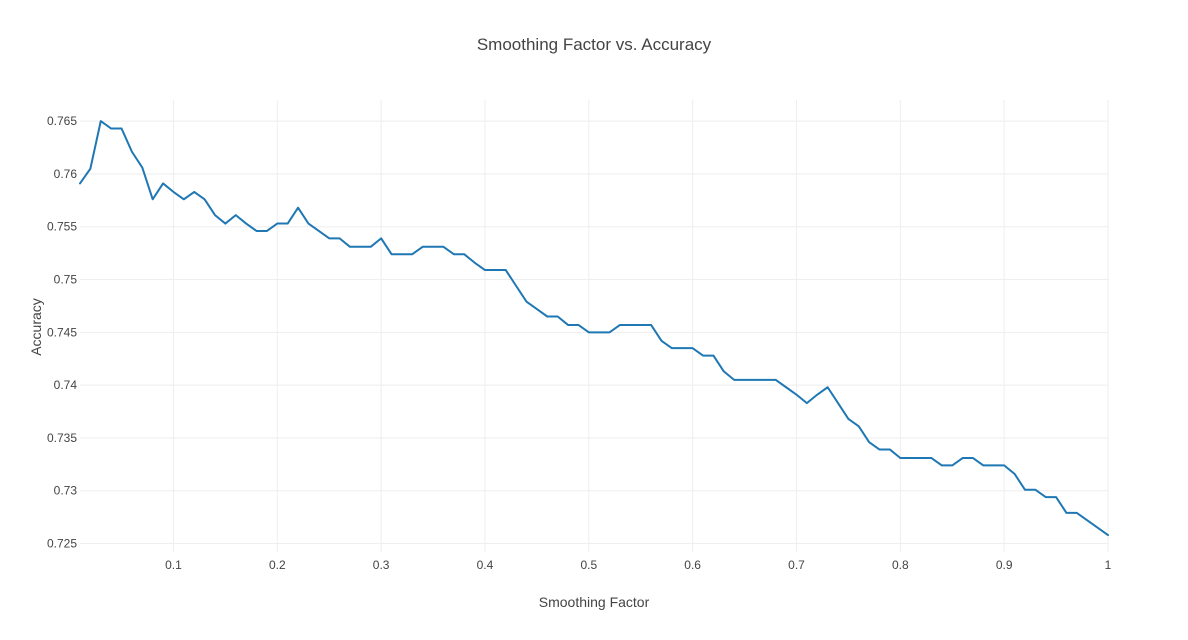 The image size is (1188, 640). Describe the element at coordinates (62, 544) in the screenshot. I see `y-tick-label: 0.725` at that location.